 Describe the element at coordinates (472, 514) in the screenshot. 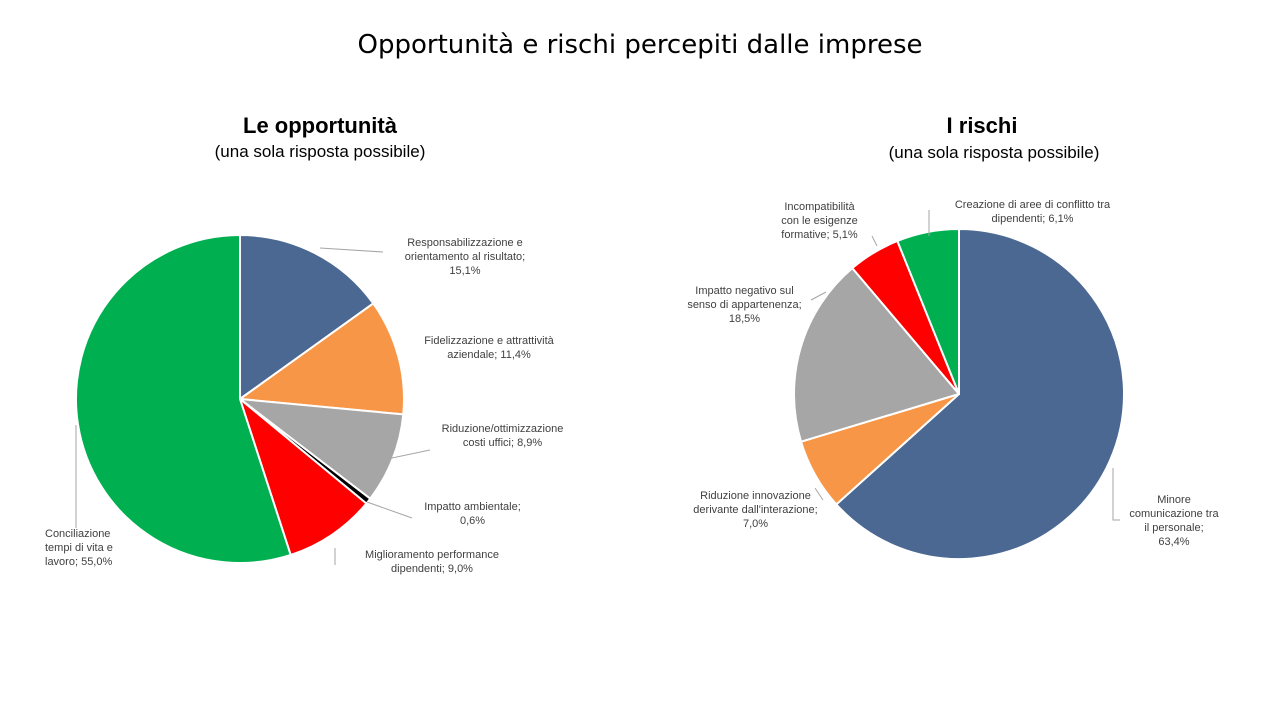

I see `opportunities-slice-label-3: Impatto ambientale; 0,6%` at that location.